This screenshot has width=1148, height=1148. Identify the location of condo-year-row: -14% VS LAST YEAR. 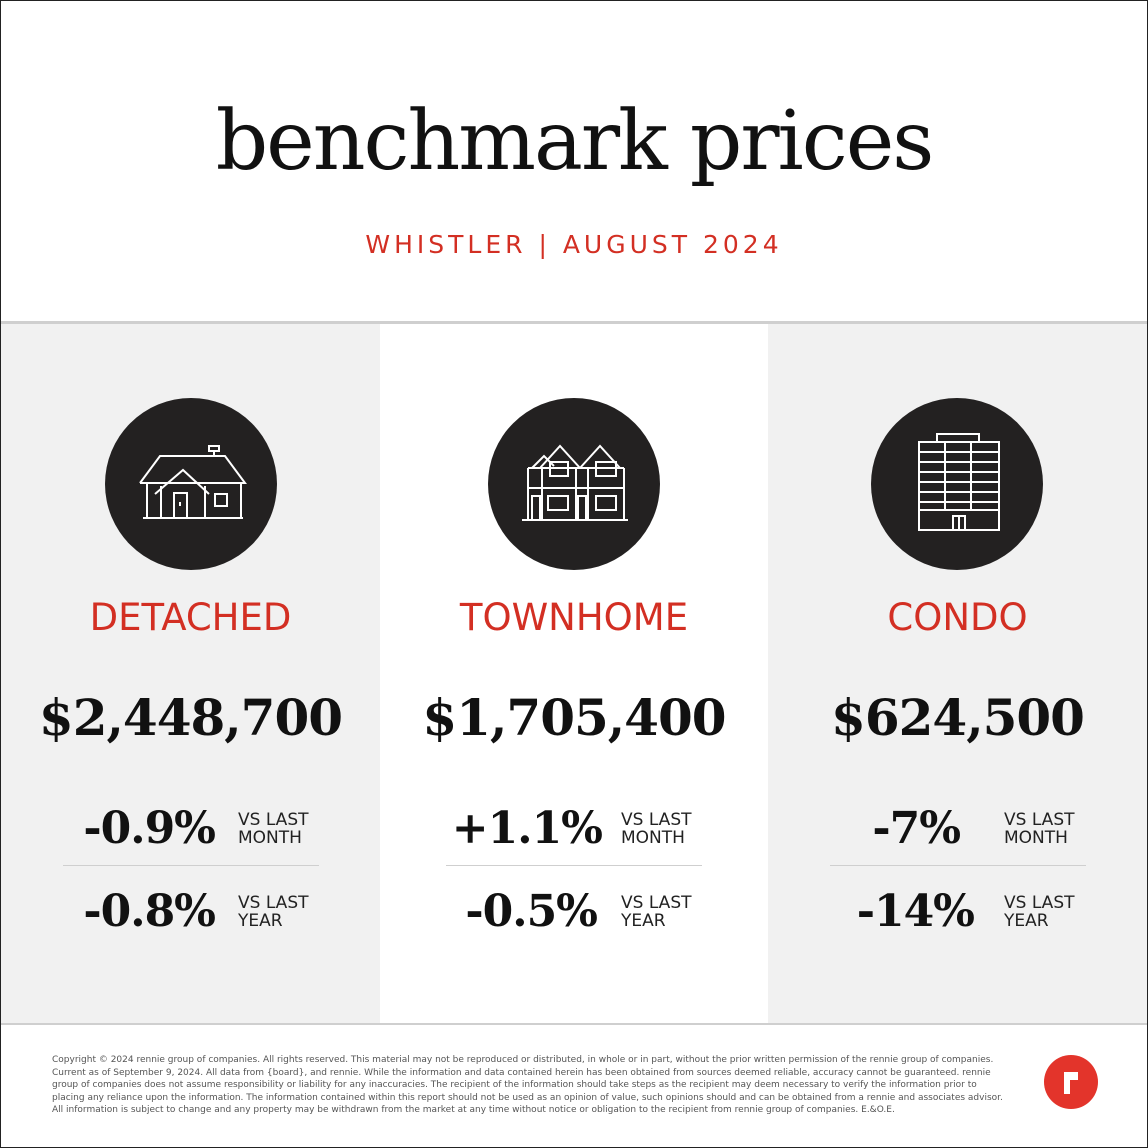
(957, 912).